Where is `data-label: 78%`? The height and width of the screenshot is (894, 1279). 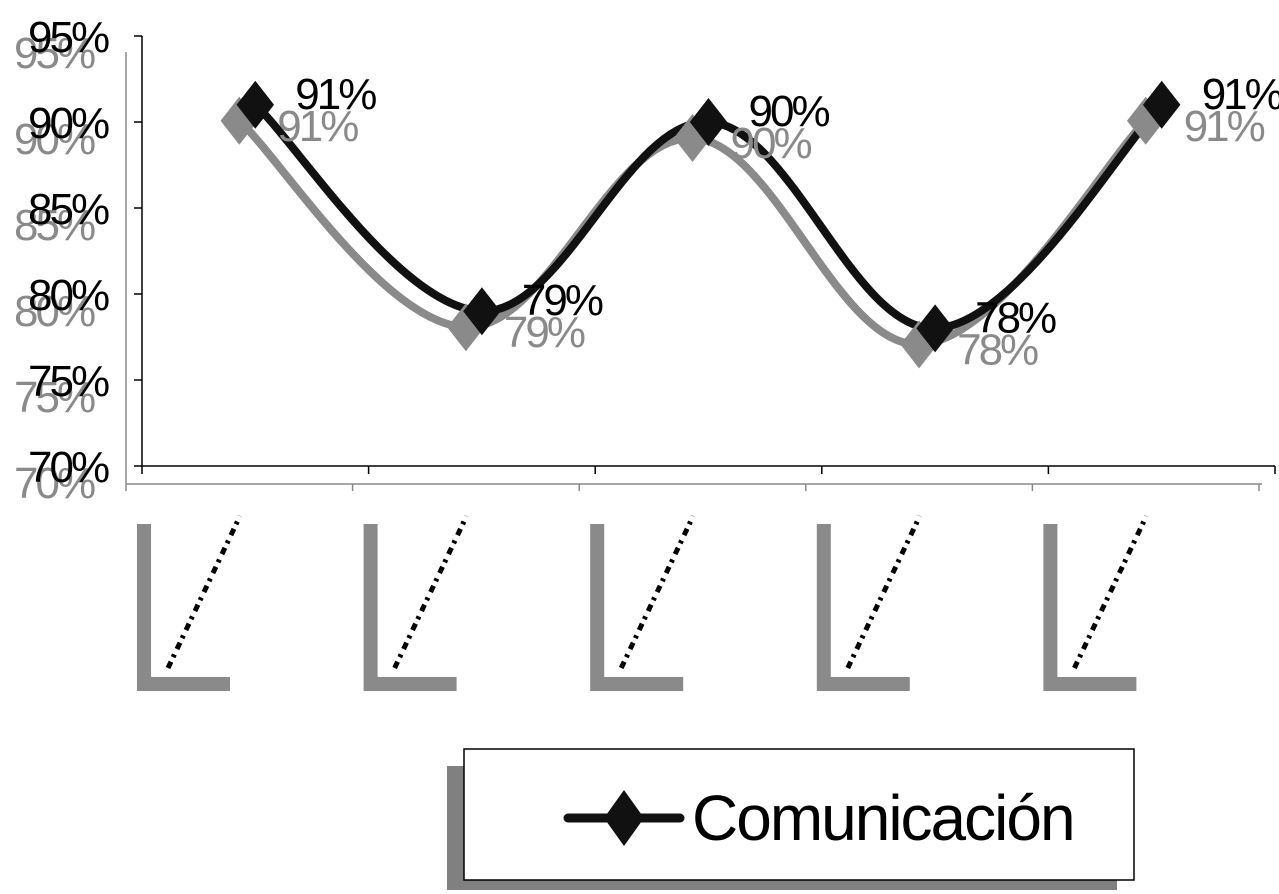
data-label: 78% is located at coordinates (1015, 317).